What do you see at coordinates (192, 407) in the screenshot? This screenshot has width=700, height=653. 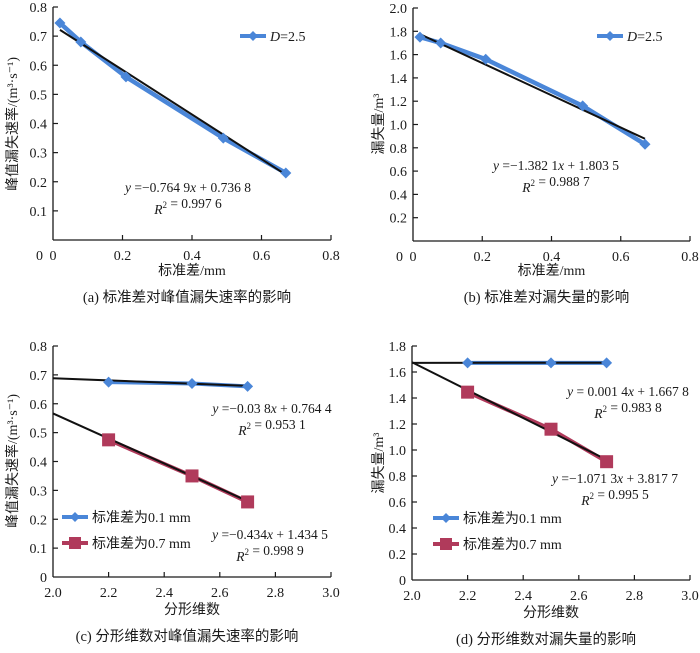 I see `series-0: y =−0.03 8x + 0.764 4R2 = 0.953 1` at bounding box center [192, 407].